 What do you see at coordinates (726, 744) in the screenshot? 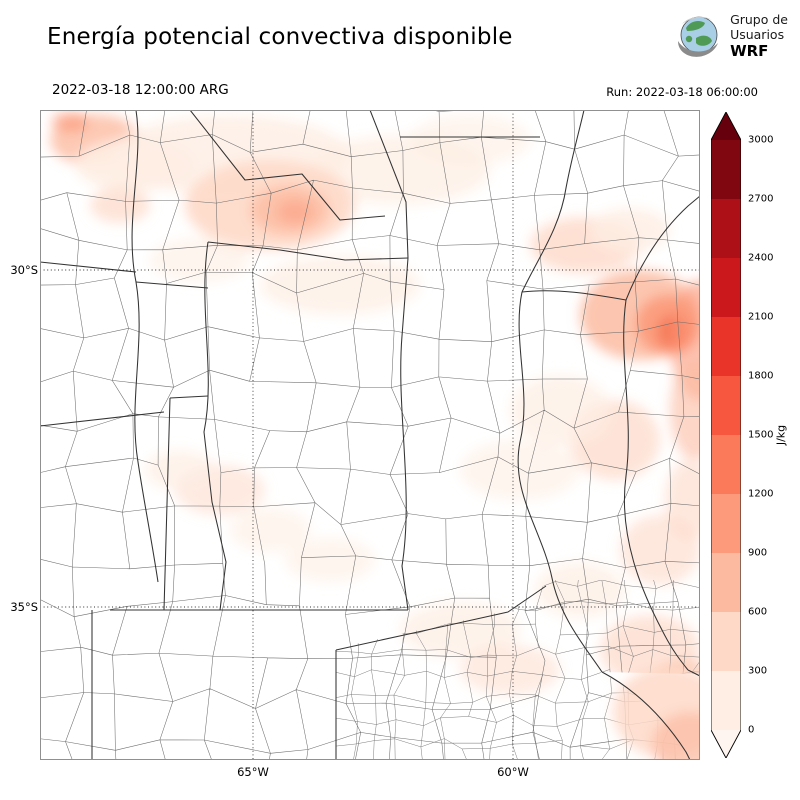
I see `colorbar-arrow-under` at bounding box center [726, 744].